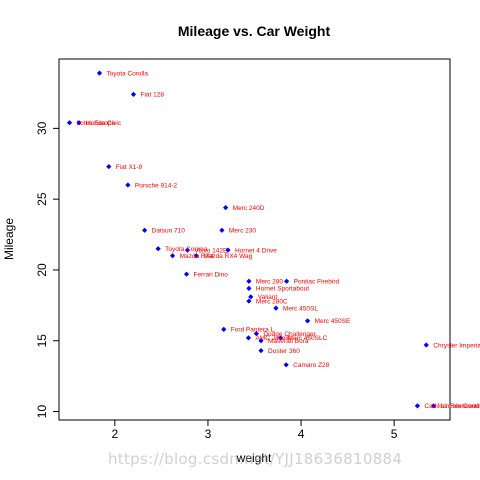 The image size is (480, 480). What do you see at coordinates (284, 351) in the screenshot?
I see `point-label: Duster 360` at bounding box center [284, 351].